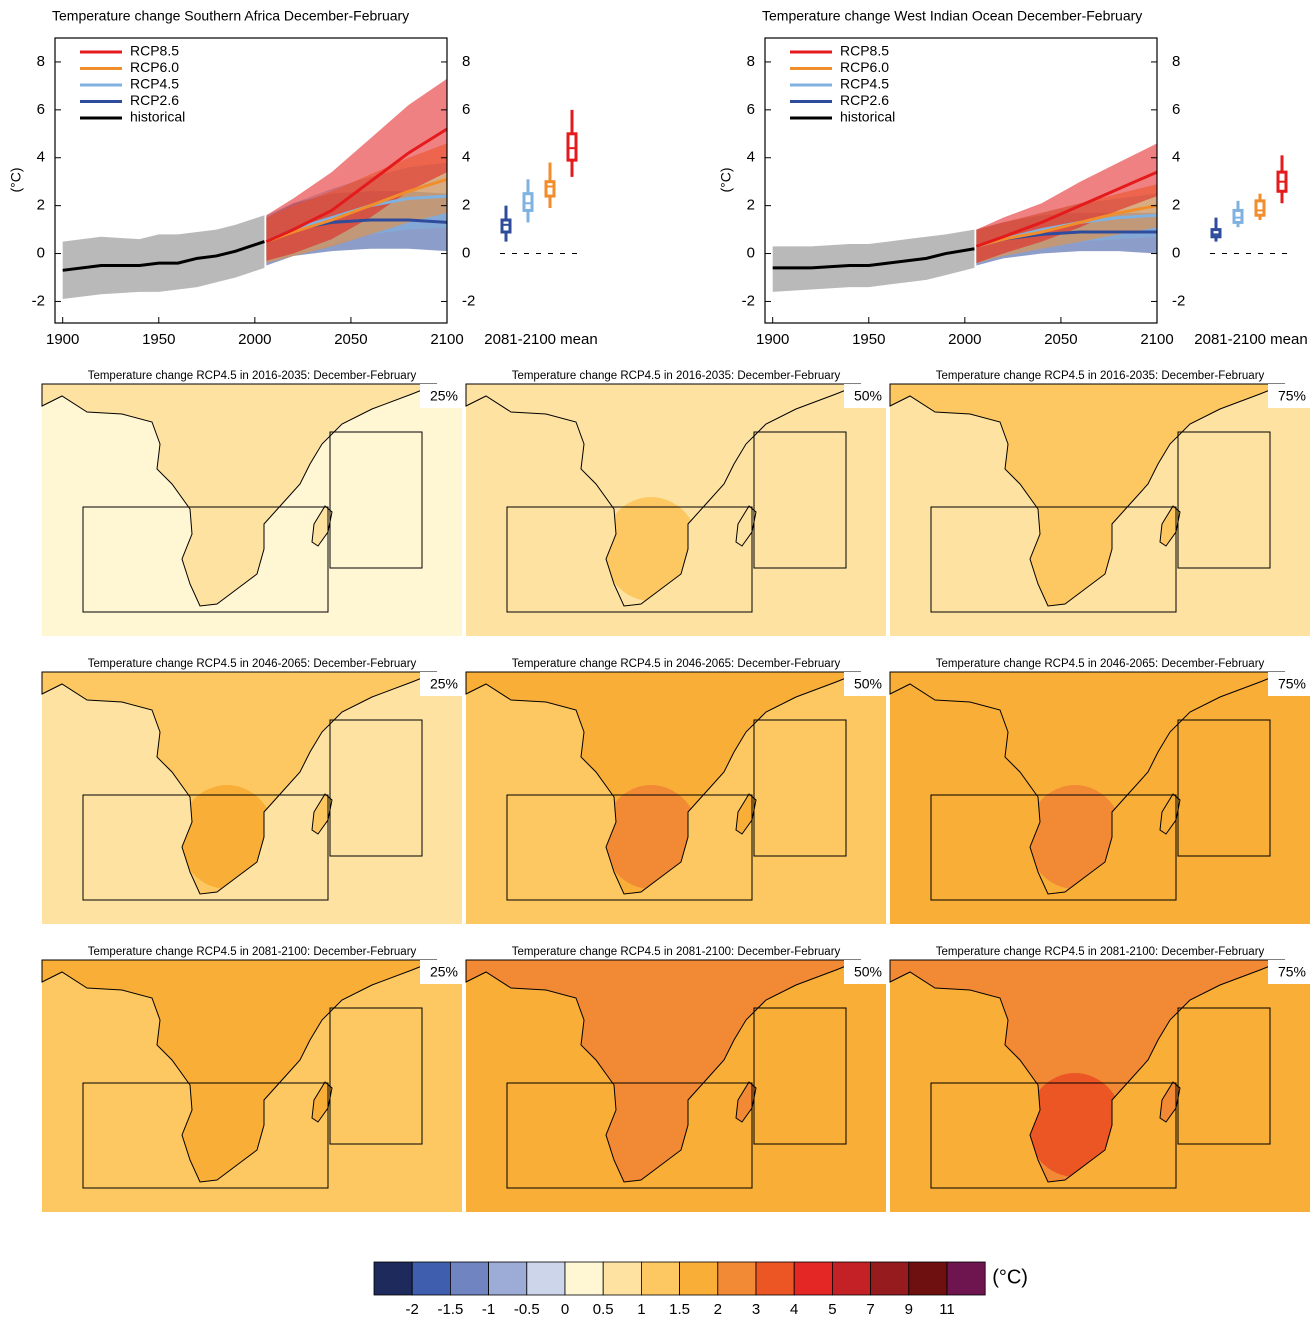  I want to click on x-tick-label: 2000, so click(254, 339).